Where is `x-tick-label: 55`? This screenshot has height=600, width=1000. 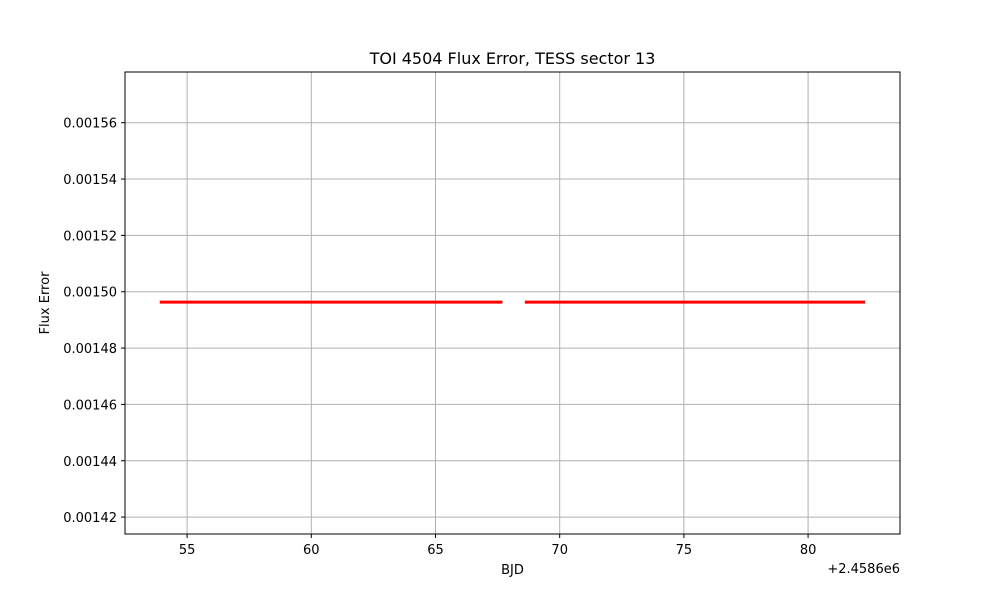
x-tick-label: 55 is located at coordinates (187, 550).